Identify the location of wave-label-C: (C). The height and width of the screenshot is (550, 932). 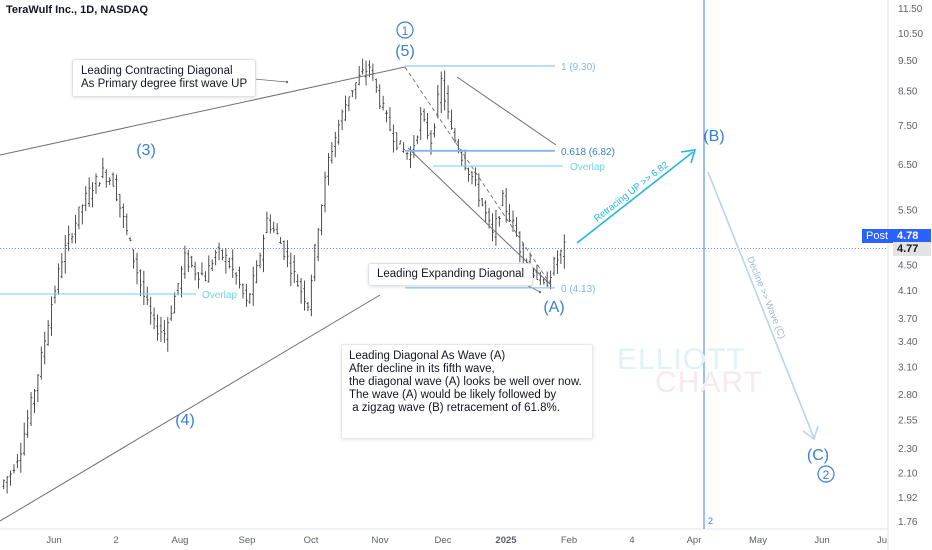
(818, 455).